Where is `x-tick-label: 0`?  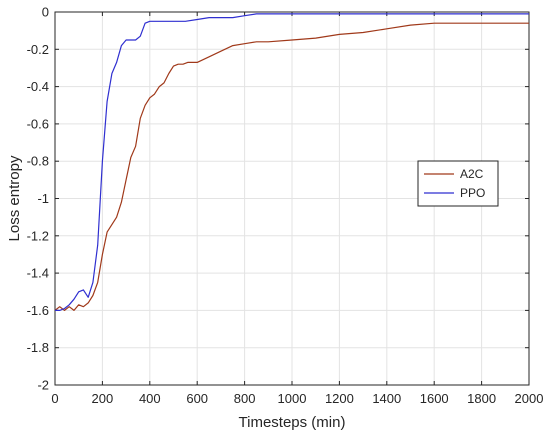 x-tick-label: 0 is located at coordinates (54, 398).